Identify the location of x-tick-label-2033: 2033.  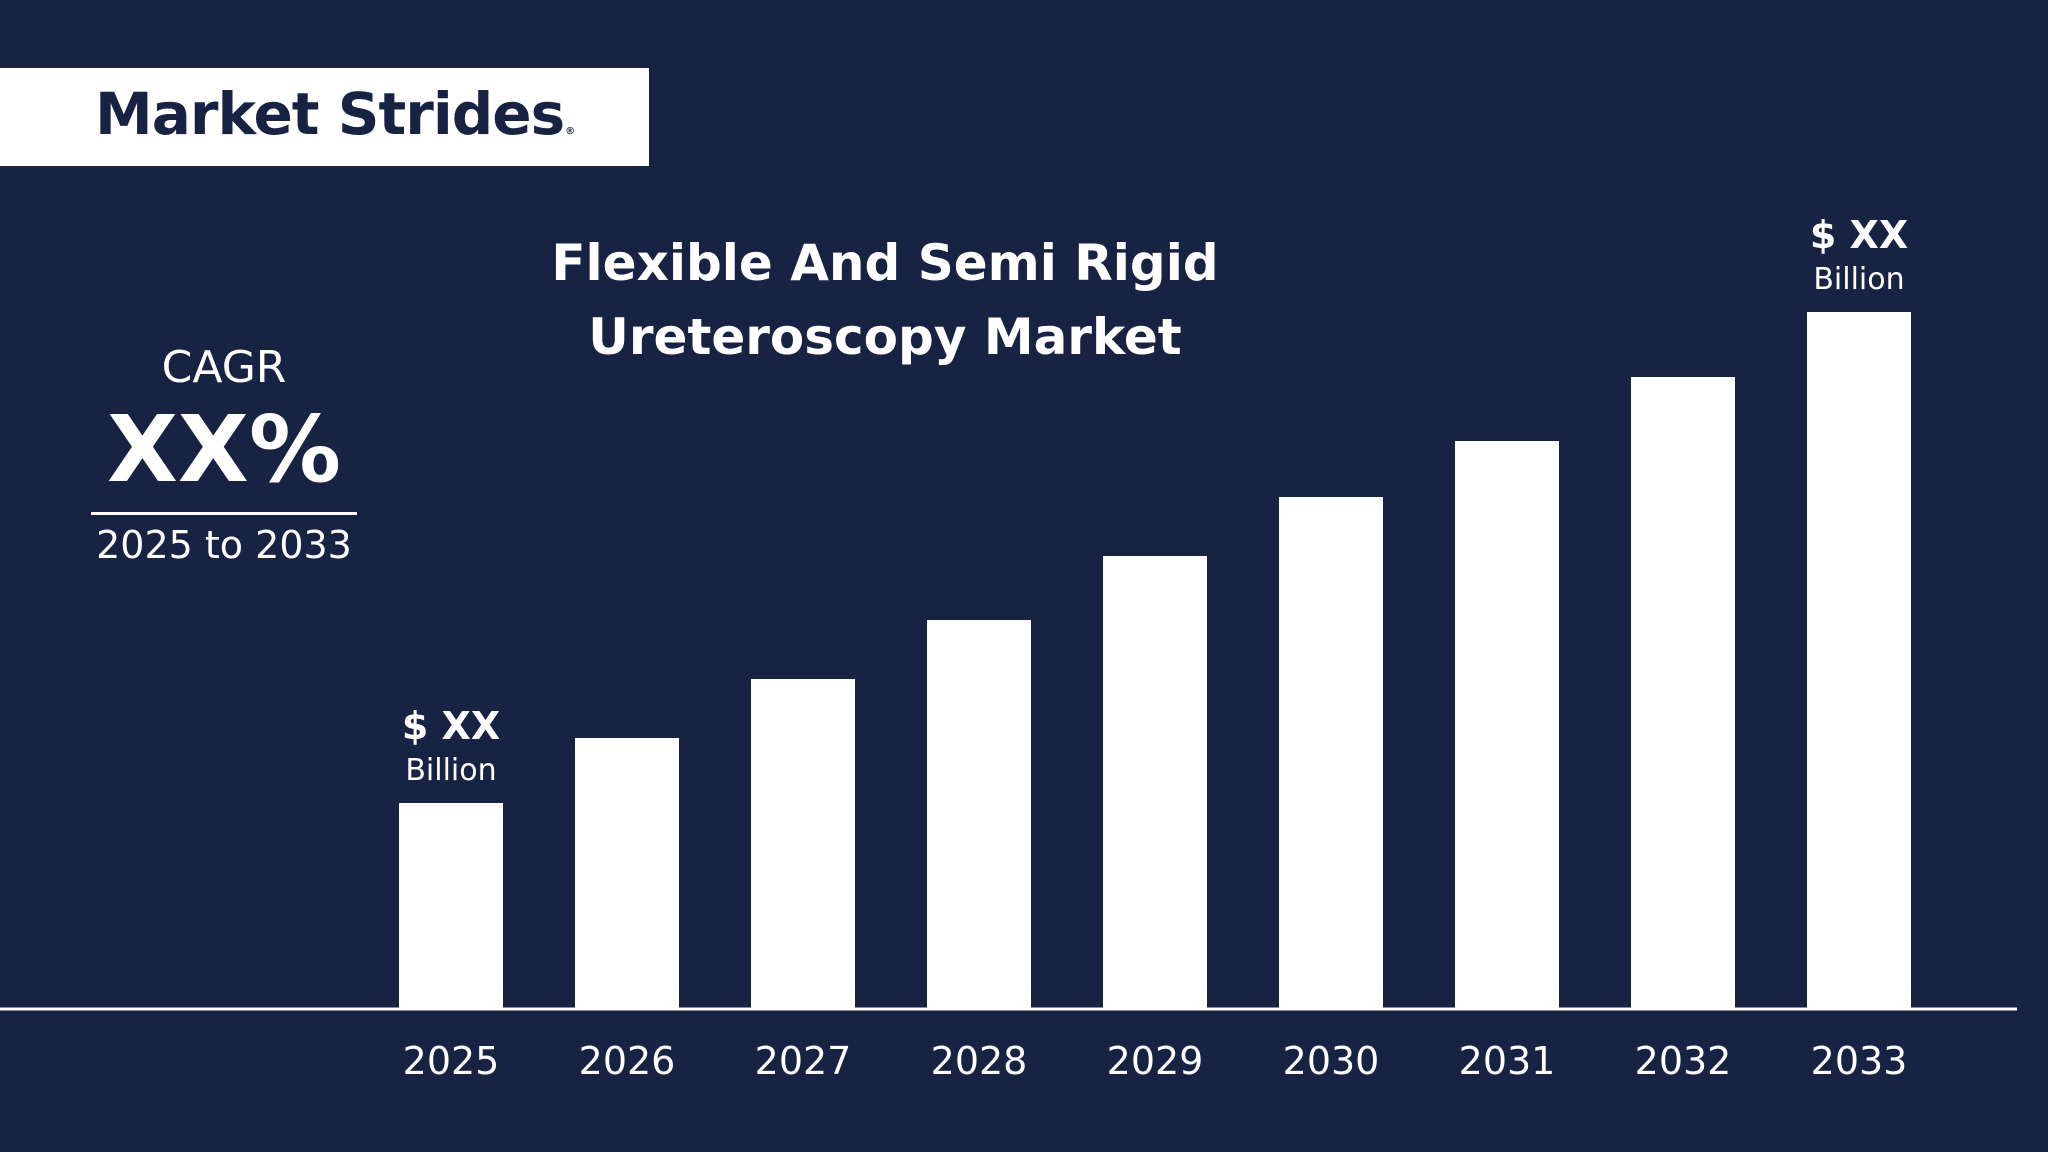
(1859, 1061).